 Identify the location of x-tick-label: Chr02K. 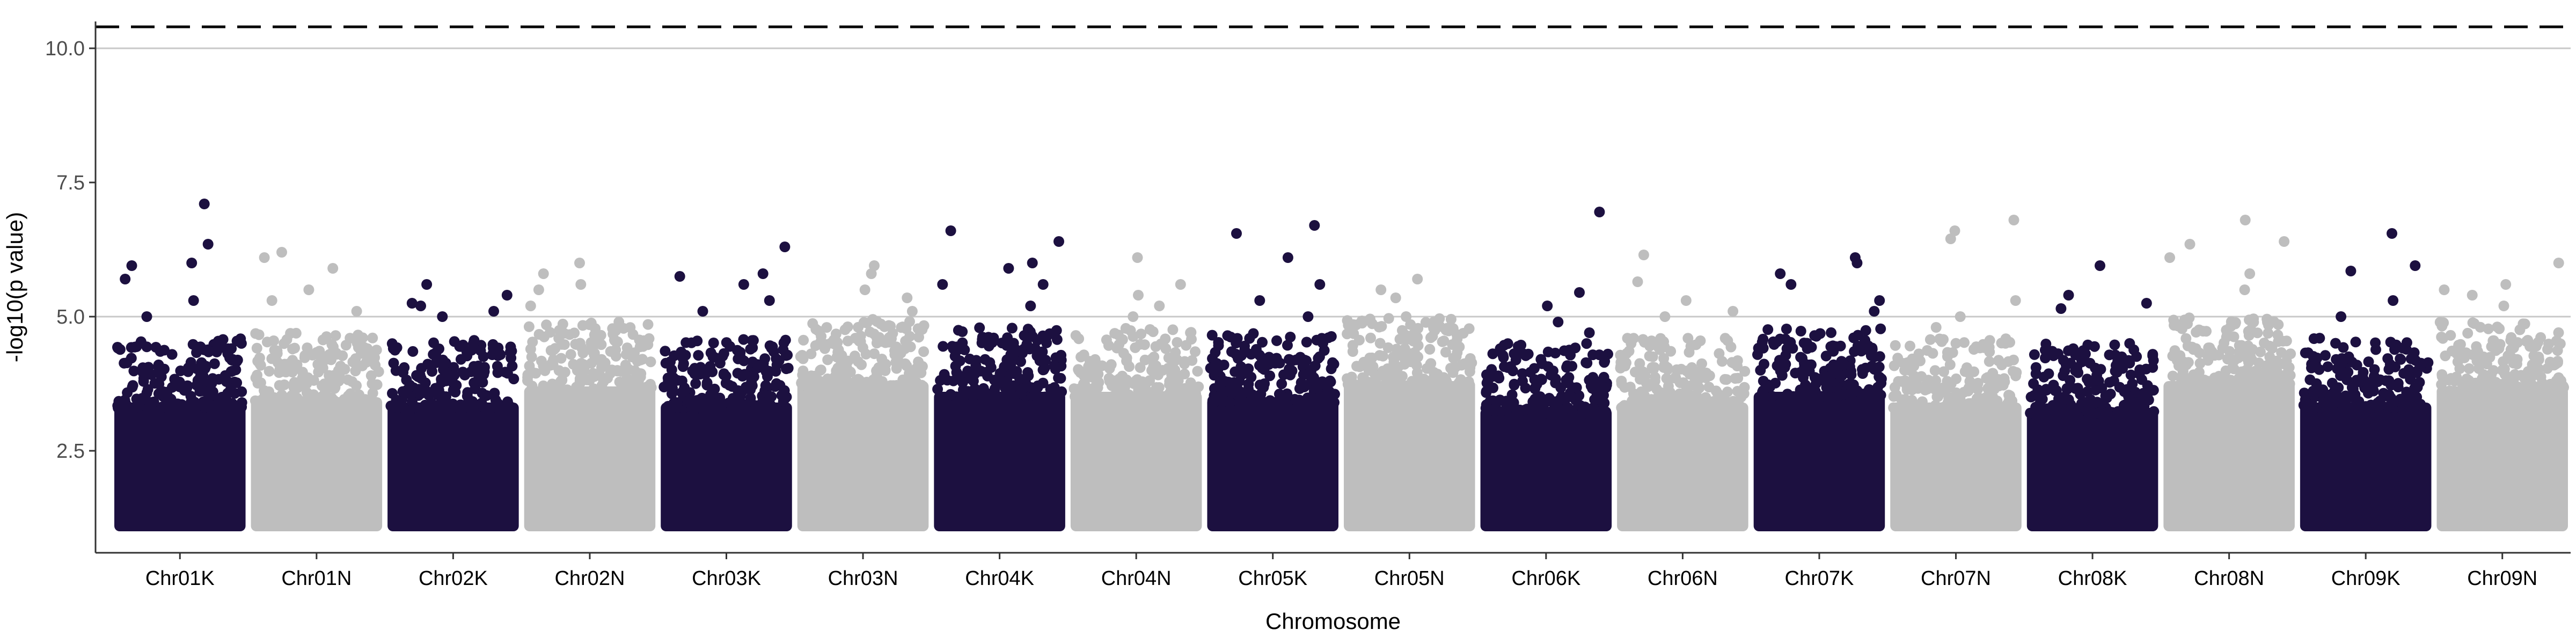
(453, 578).